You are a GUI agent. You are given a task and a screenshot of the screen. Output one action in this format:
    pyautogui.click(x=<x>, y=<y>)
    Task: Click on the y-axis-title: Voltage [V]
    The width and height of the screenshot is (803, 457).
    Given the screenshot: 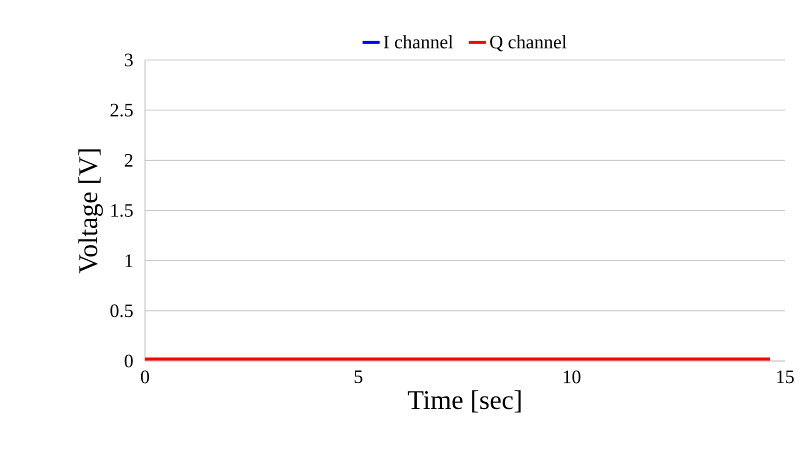 What is the action you would take?
    pyautogui.click(x=90, y=211)
    